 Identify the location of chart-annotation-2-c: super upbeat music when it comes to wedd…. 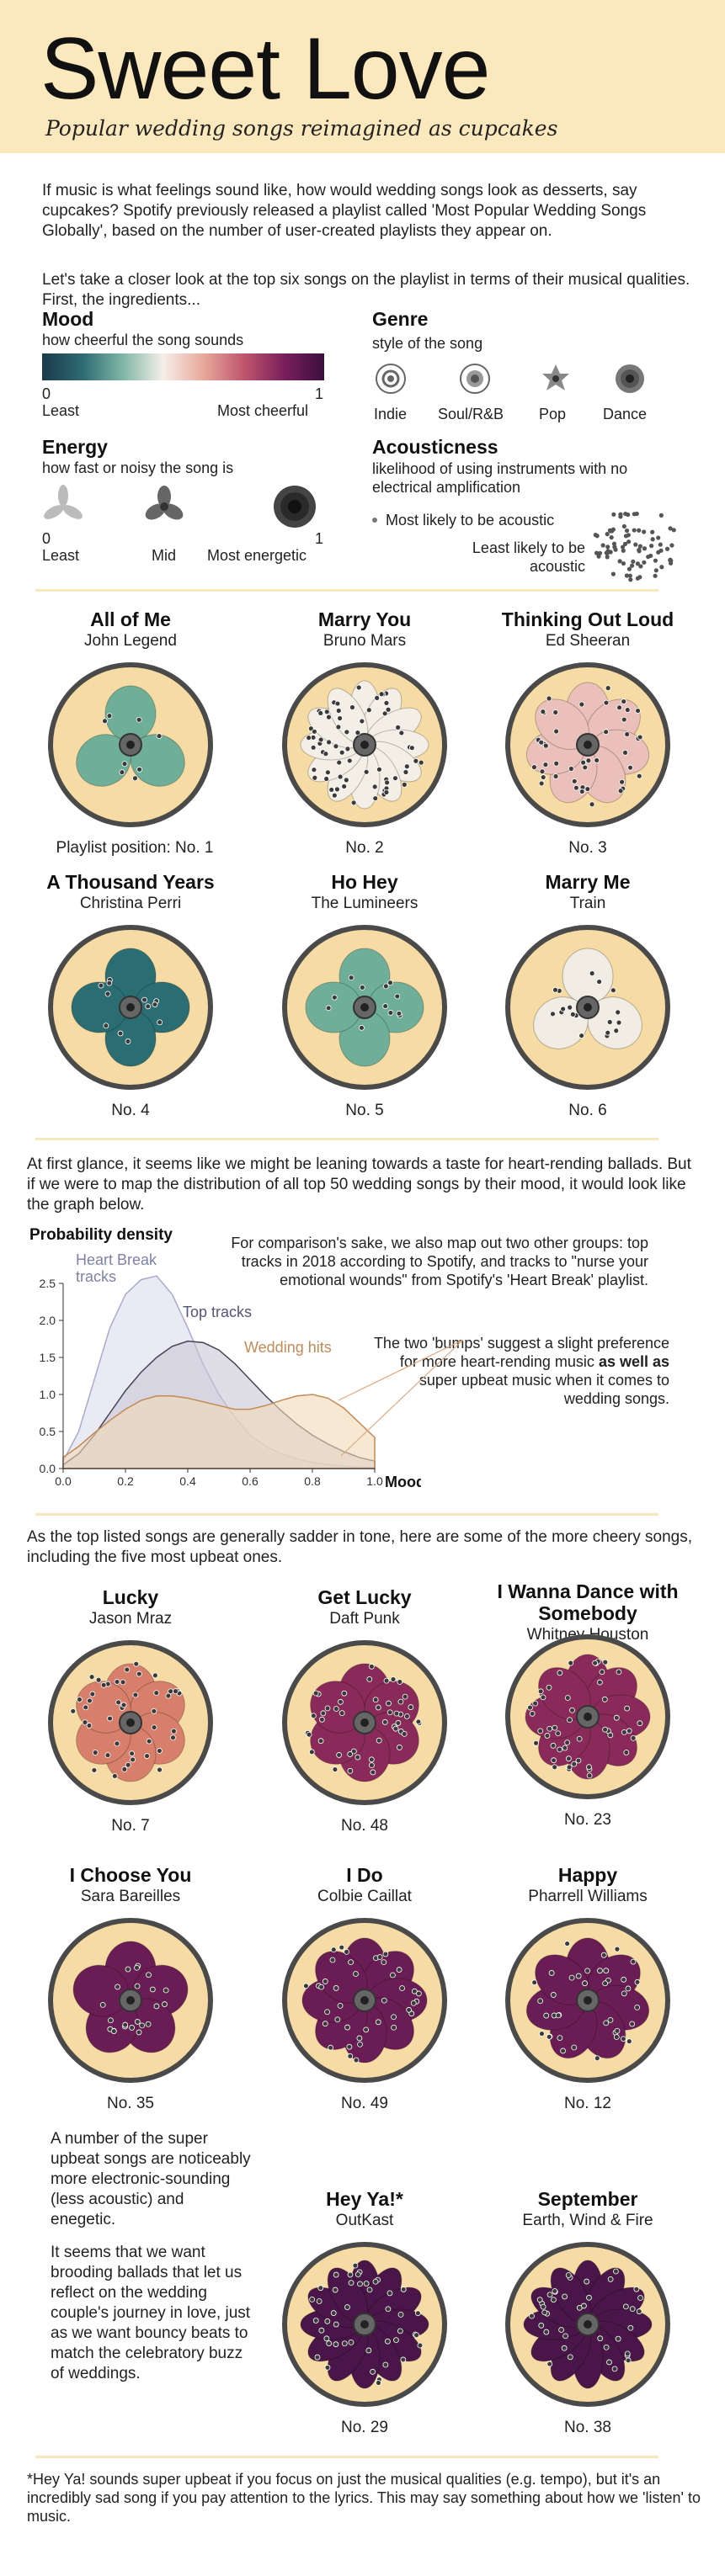
(543, 1389).